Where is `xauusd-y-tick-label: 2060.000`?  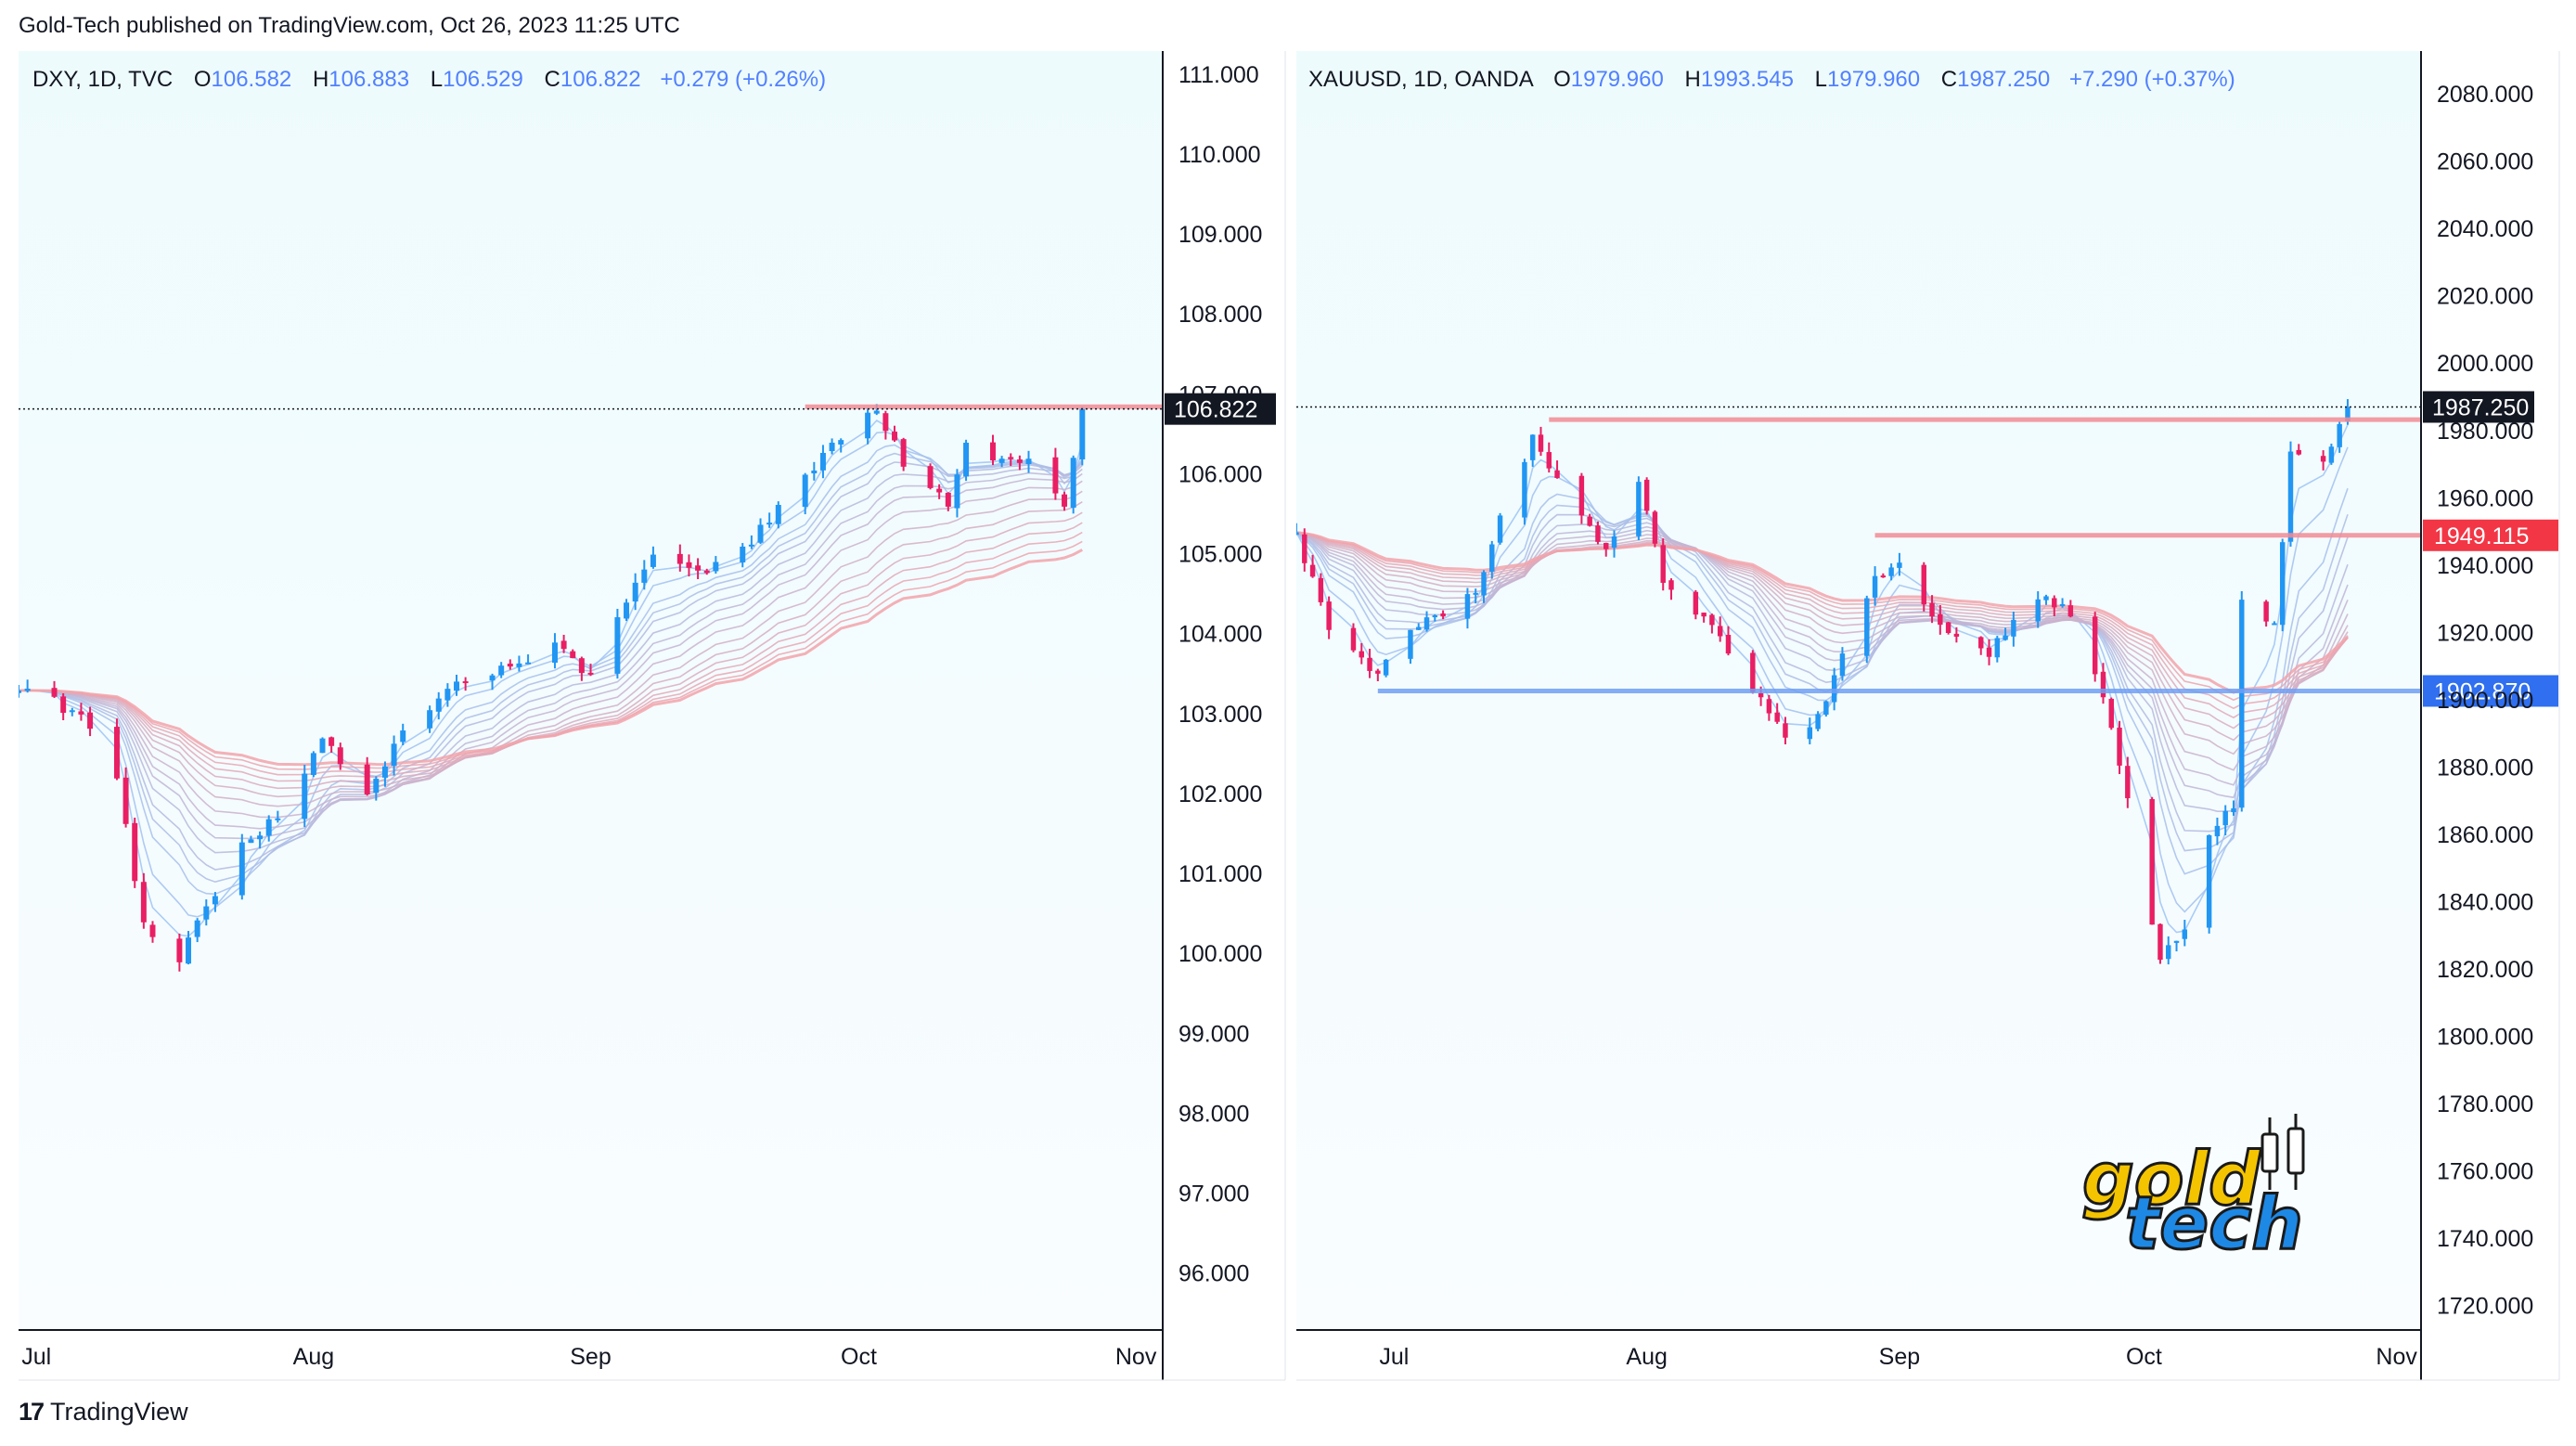 xauusd-y-tick-label: 2060.000 is located at coordinates (2485, 162).